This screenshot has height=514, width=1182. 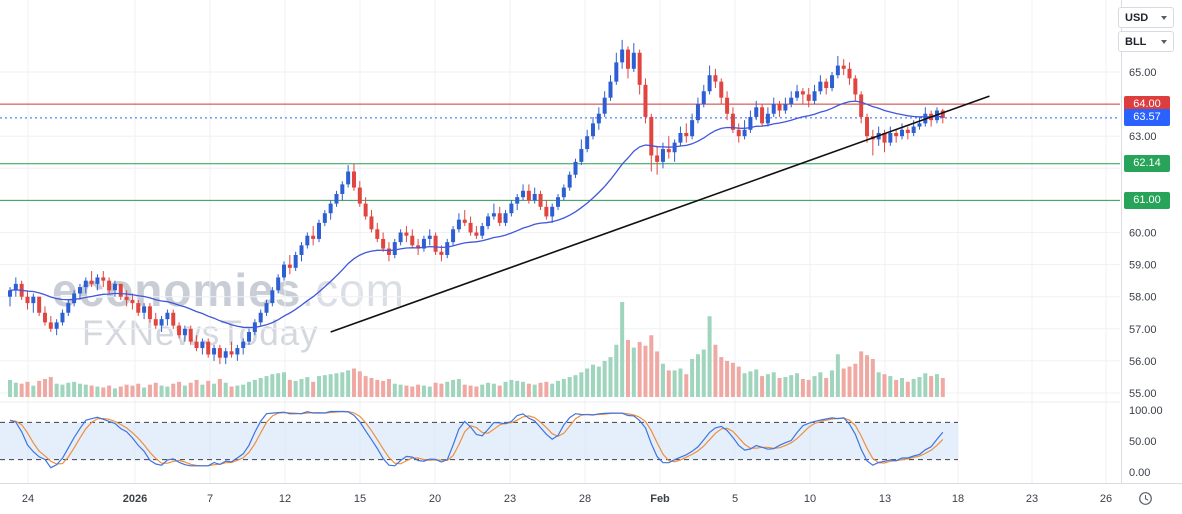 I want to click on time-axis-label: 23, so click(x=1032, y=499).